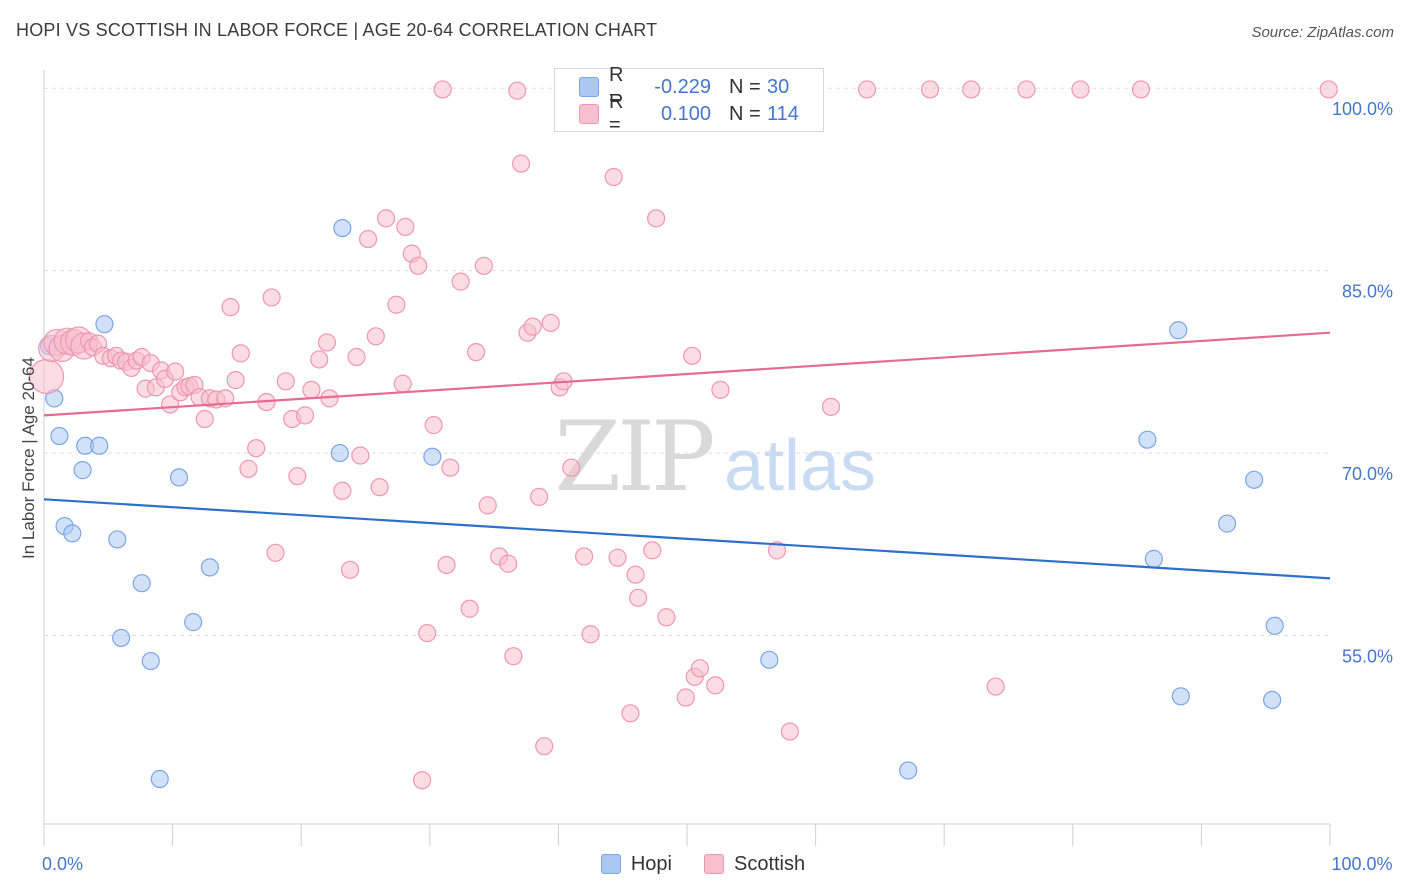 The height and width of the screenshot is (892, 1406). Describe the element at coordinates (651, 863) in the screenshot. I see `legend-hopi-label: Hopi` at that location.